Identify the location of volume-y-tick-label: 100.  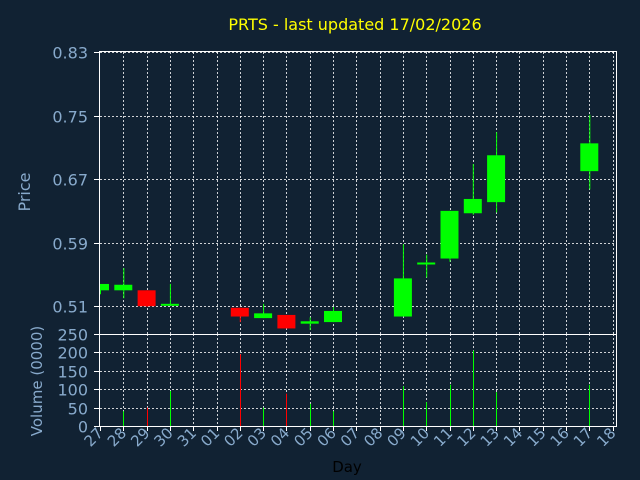
(72, 390).